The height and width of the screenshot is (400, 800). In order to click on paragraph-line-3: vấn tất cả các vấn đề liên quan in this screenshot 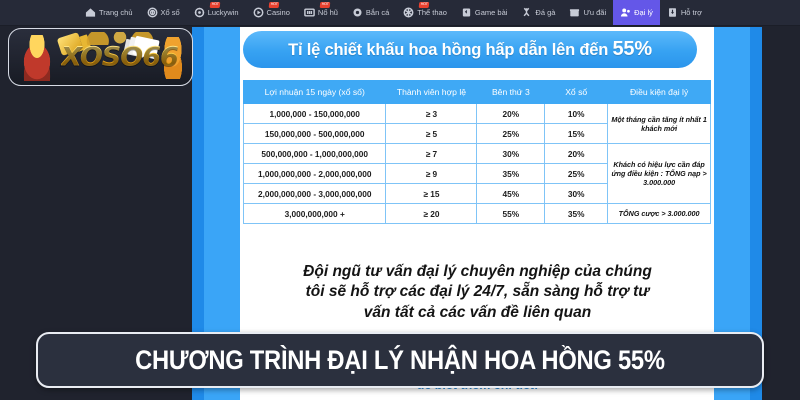, I will do `click(477, 312)`.